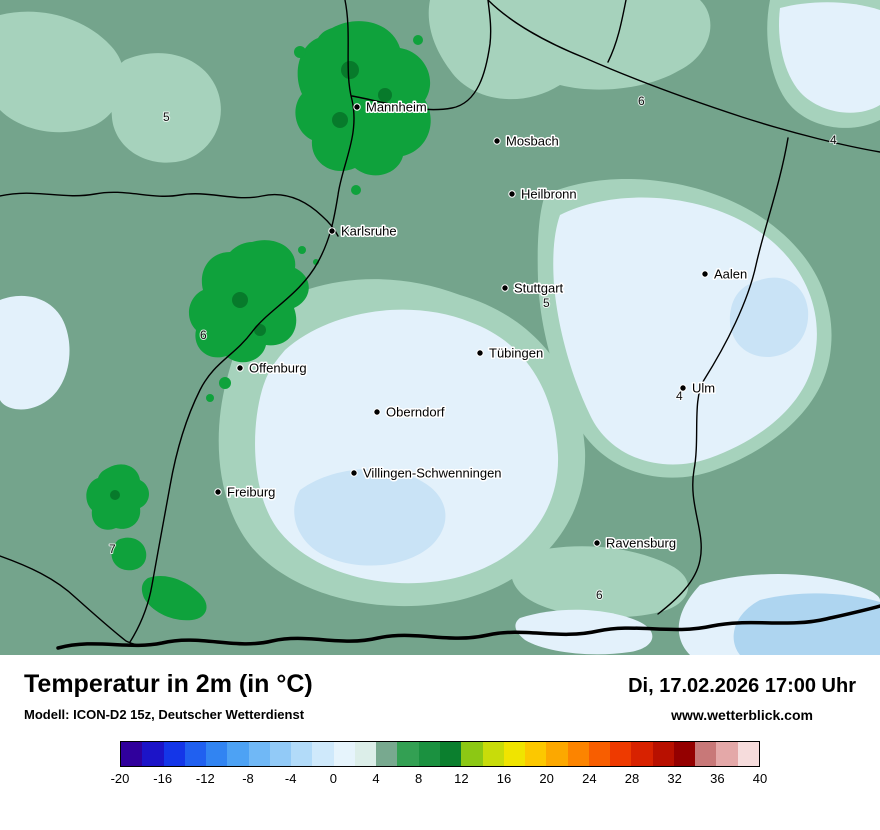 This screenshot has width=880, height=830. What do you see at coordinates (112, 549) in the screenshot?
I see `temp-value-label: 7` at bounding box center [112, 549].